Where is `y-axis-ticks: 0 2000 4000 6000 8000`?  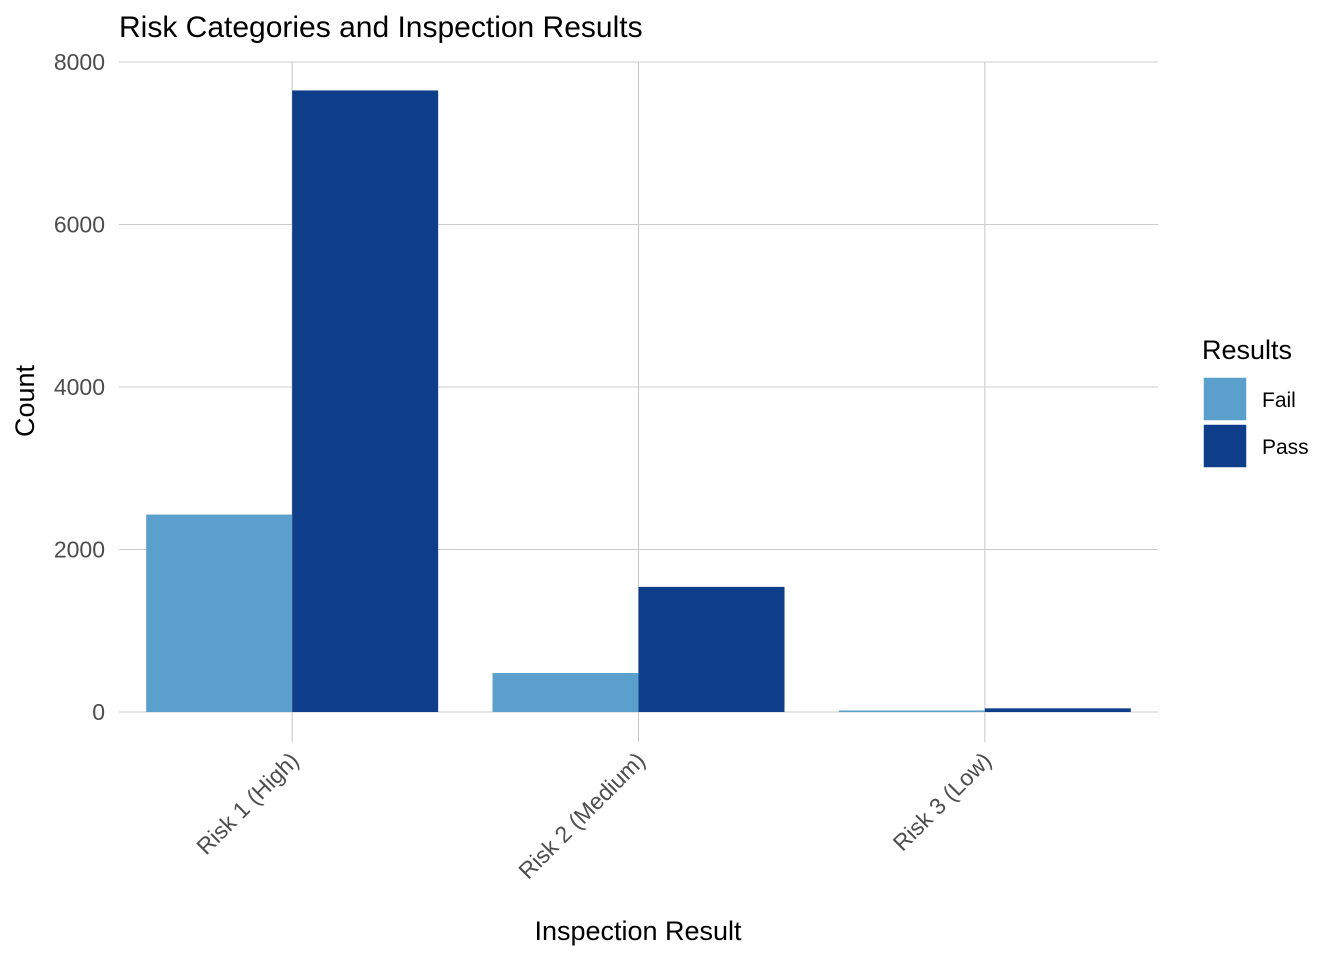 y-axis-ticks: 0 2000 4000 6000 8000 is located at coordinates (79, 387).